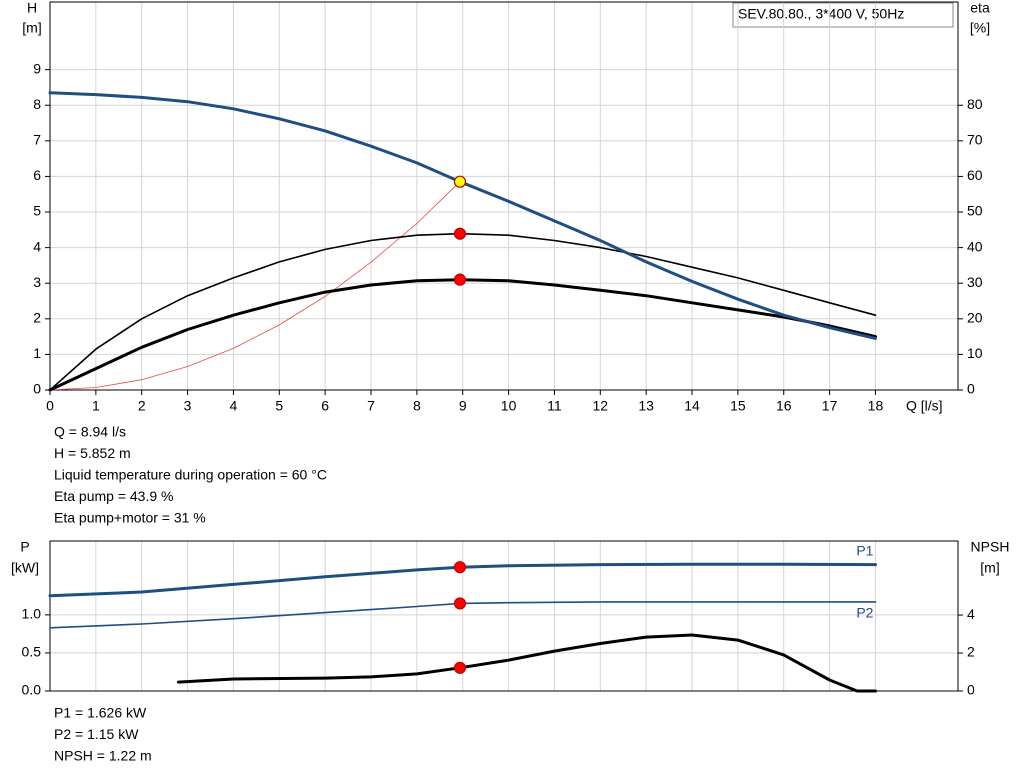  I want to click on y-tick-label: 1.0, so click(32, 614).